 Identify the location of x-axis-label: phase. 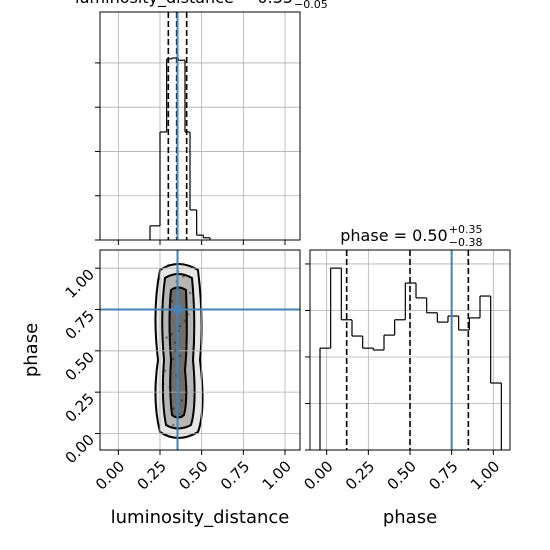
(410, 517).